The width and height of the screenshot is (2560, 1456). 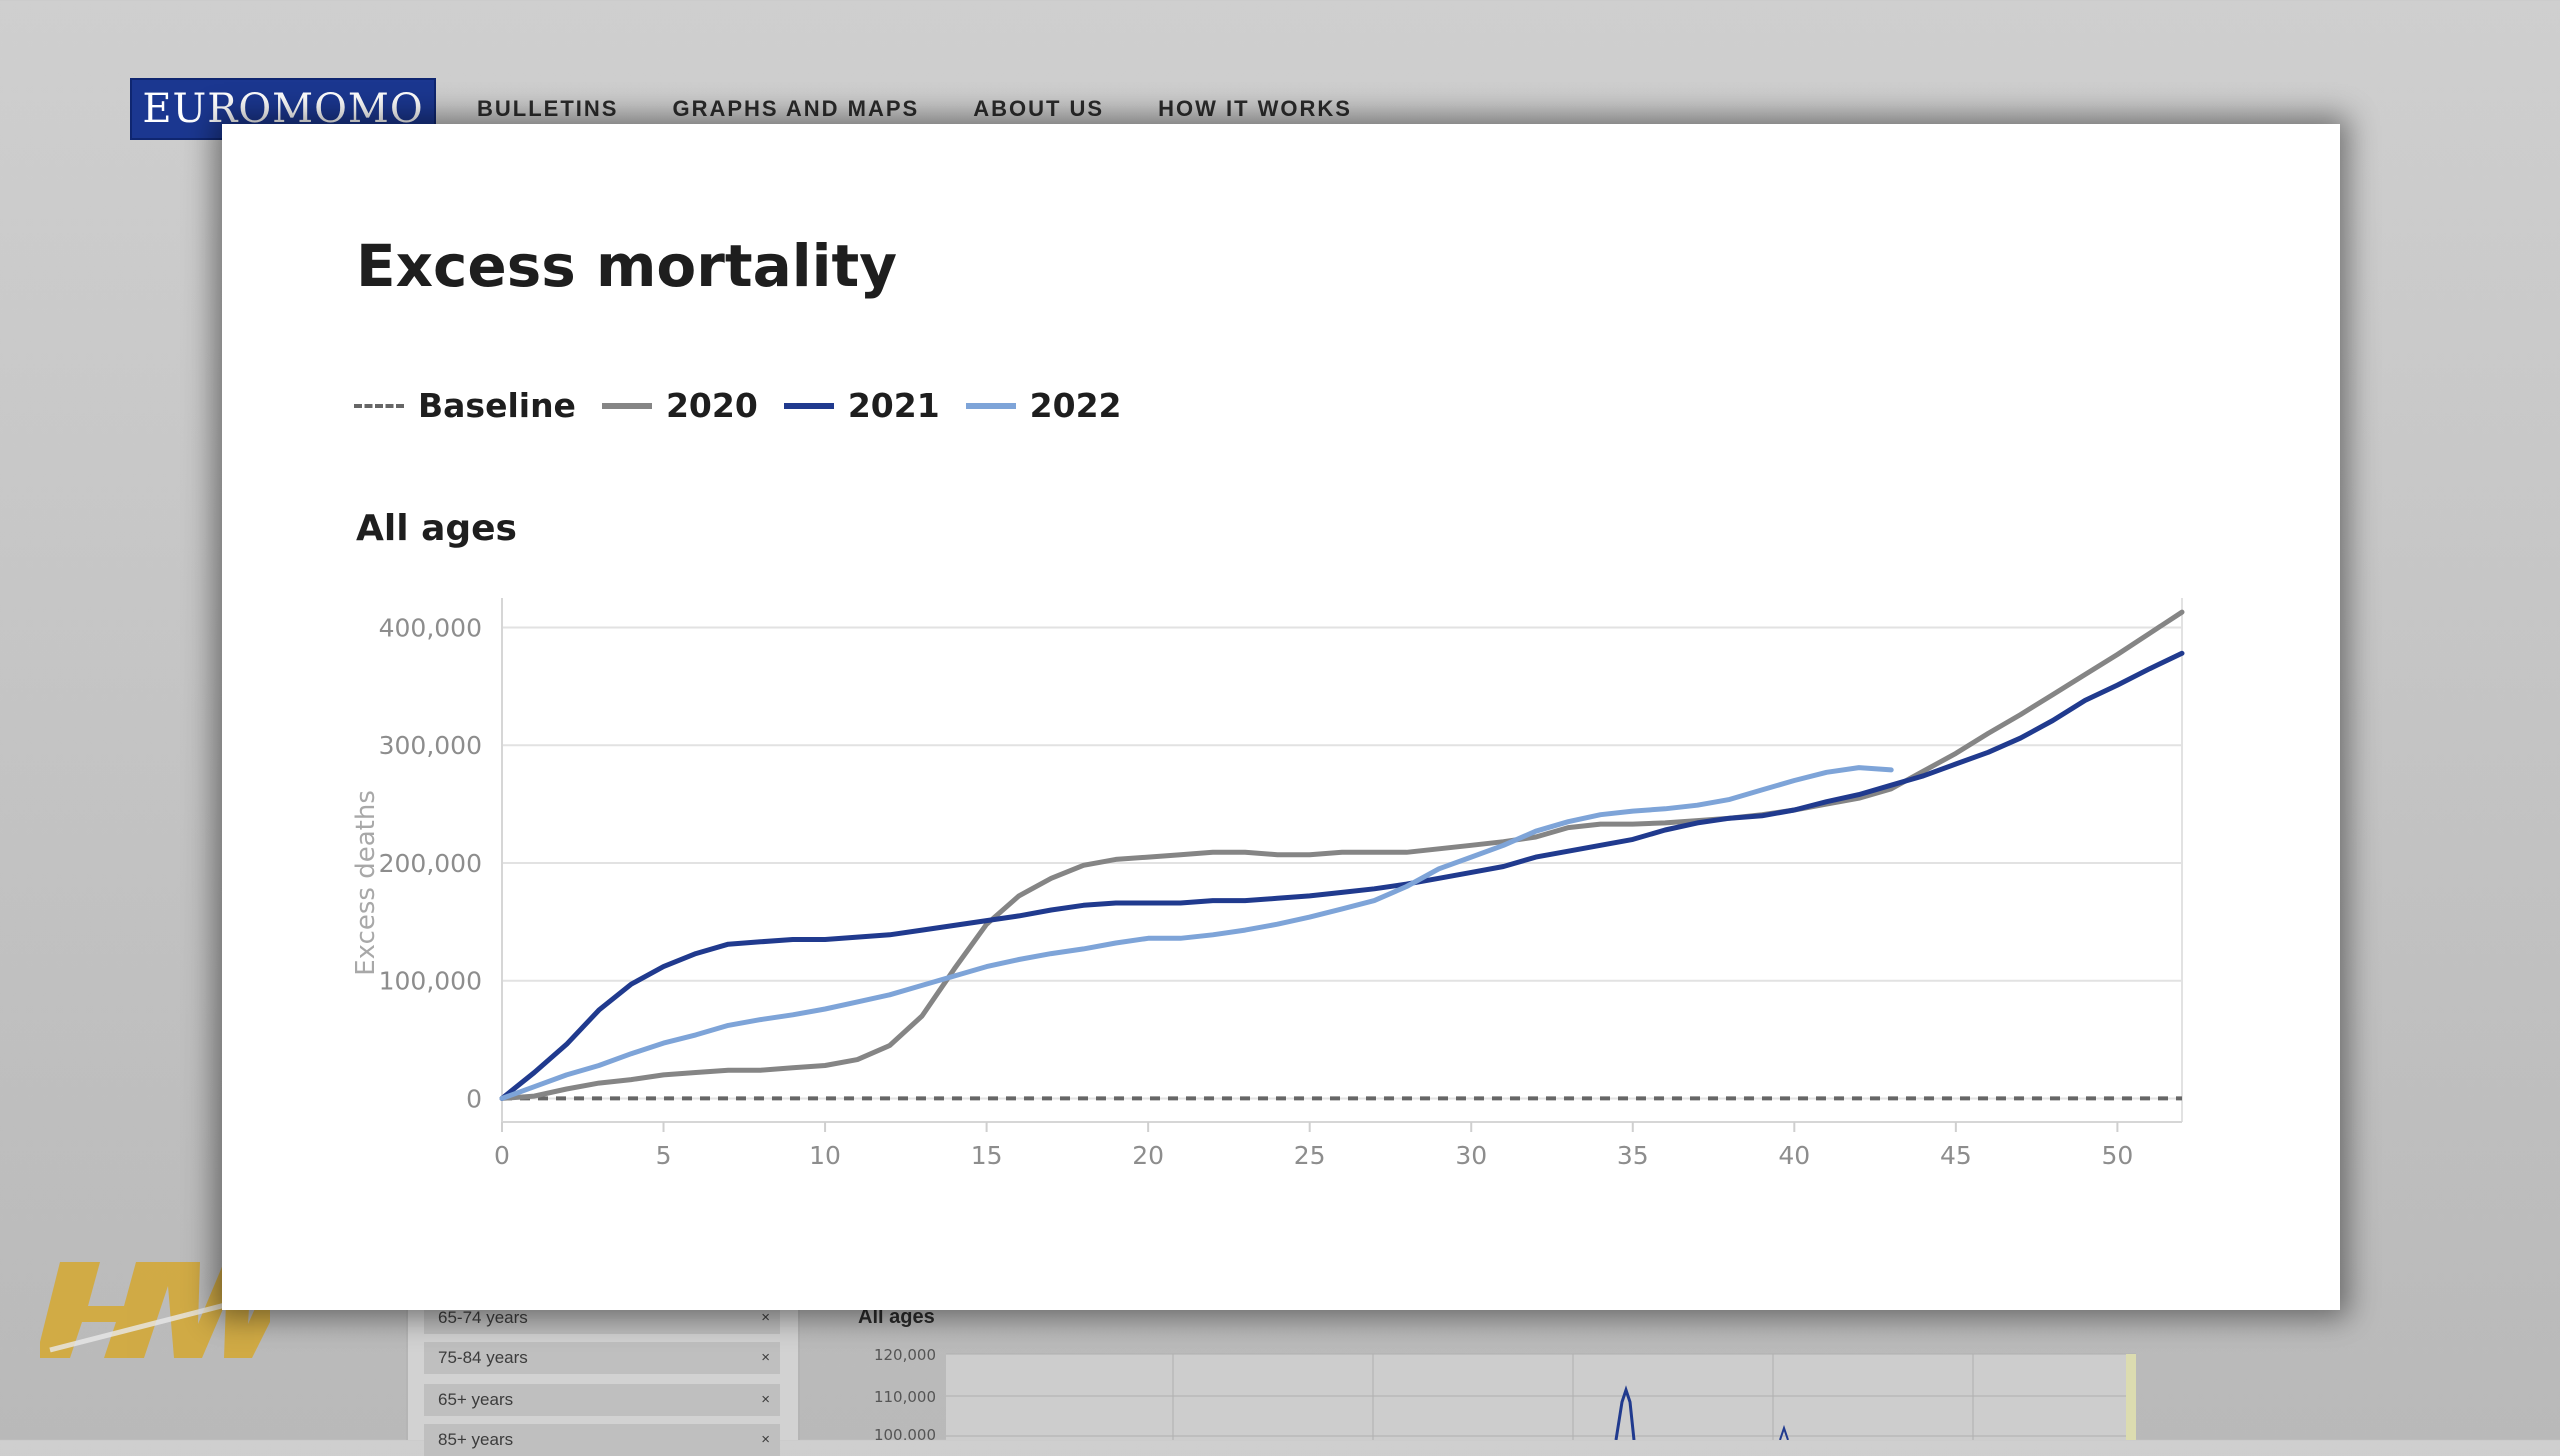 What do you see at coordinates (474, 1098) in the screenshot?
I see `y-tick-label: 0` at bounding box center [474, 1098].